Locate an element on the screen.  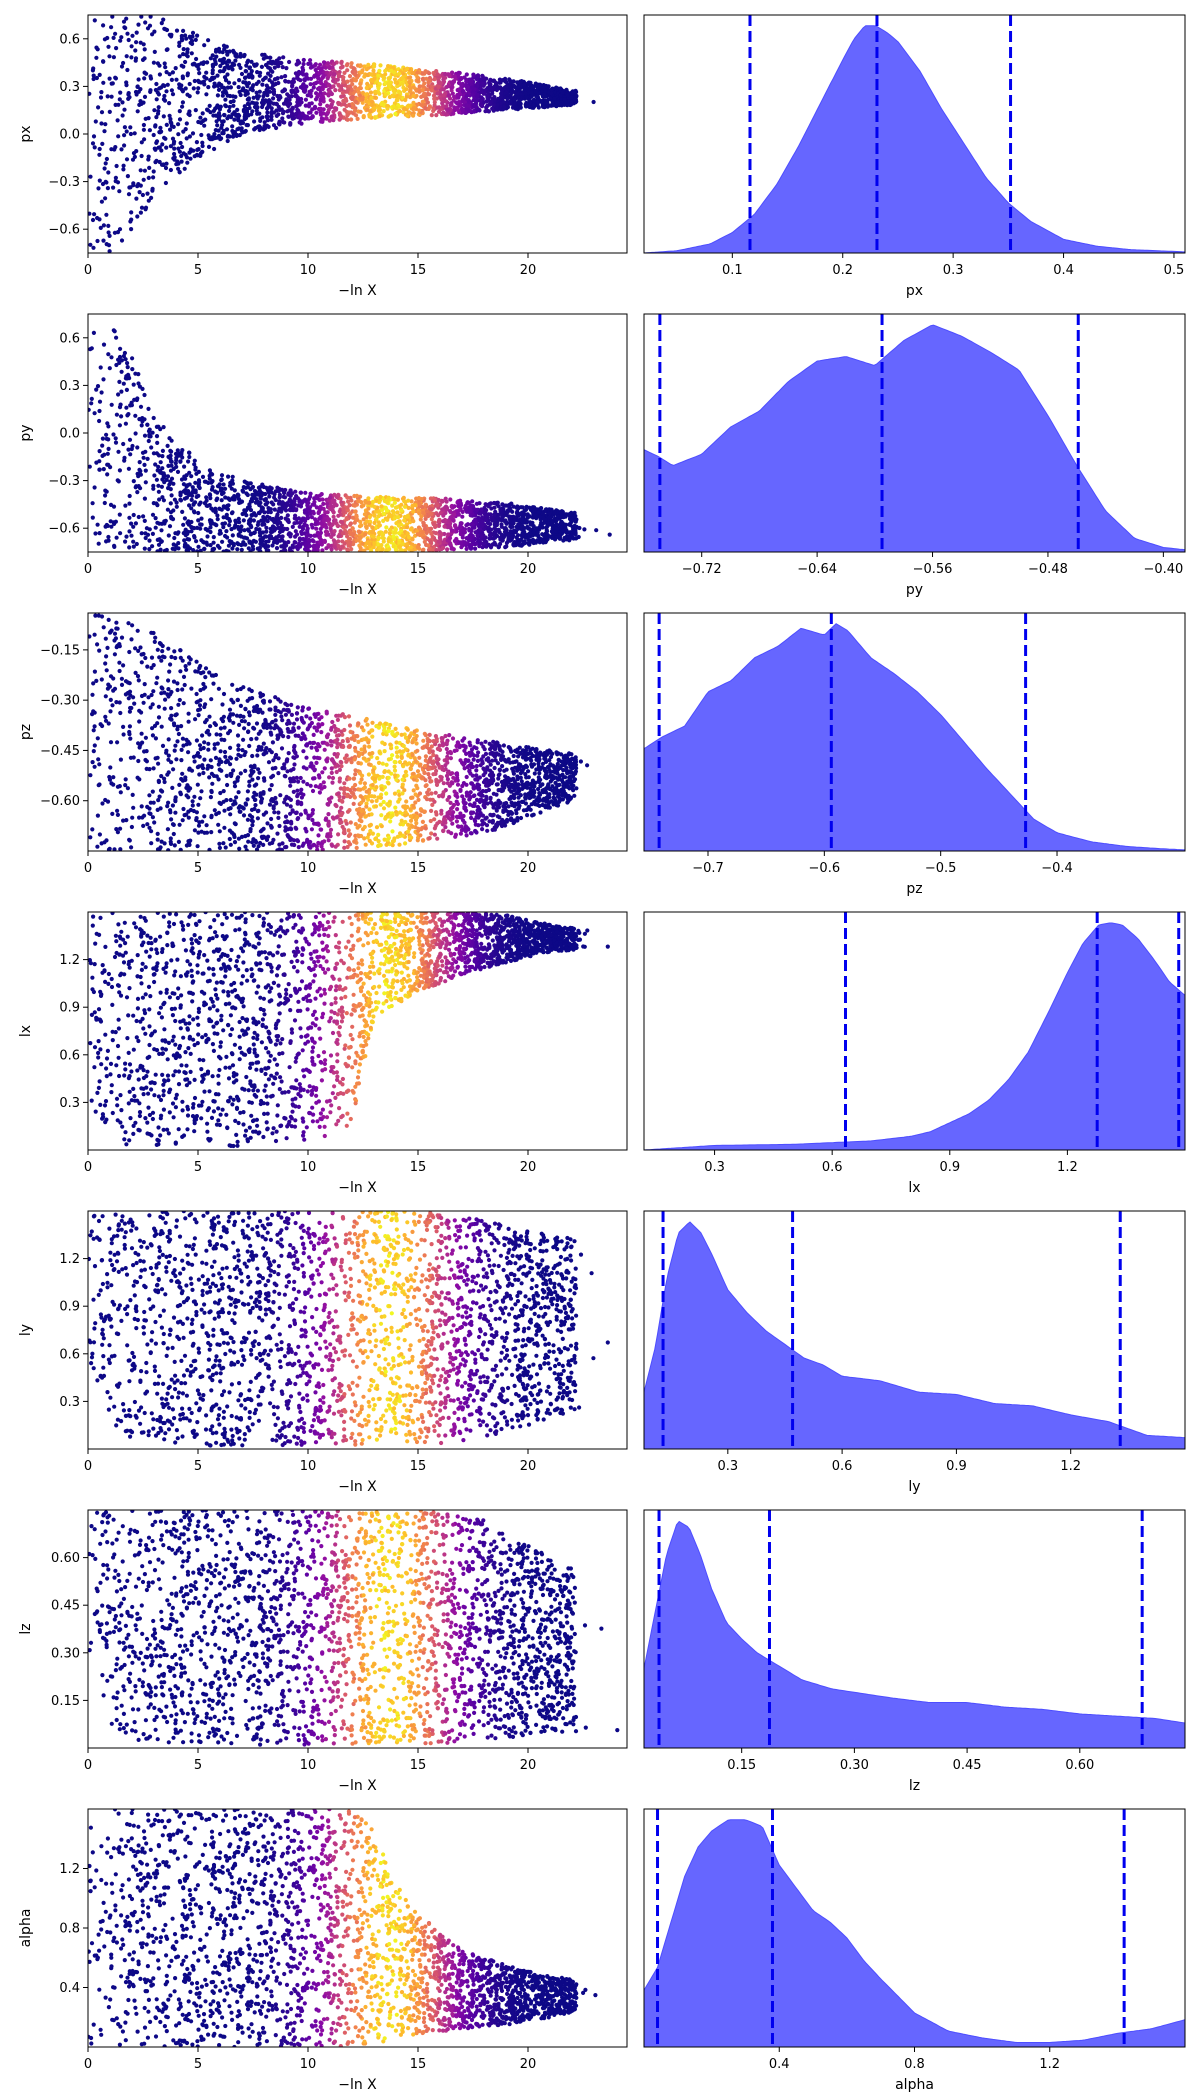
marginal-panel-px: 0.1 0.2 0.3 0.4 0.5px is located at coordinates (914, 156).